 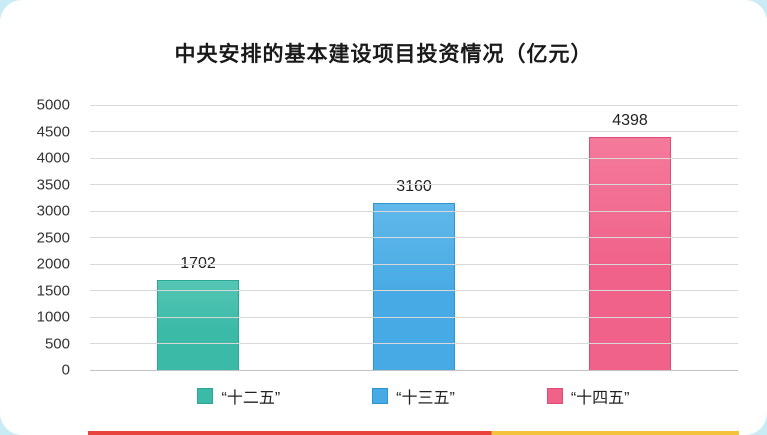 What do you see at coordinates (198, 263) in the screenshot?
I see `bar-value-label: 1702` at bounding box center [198, 263].